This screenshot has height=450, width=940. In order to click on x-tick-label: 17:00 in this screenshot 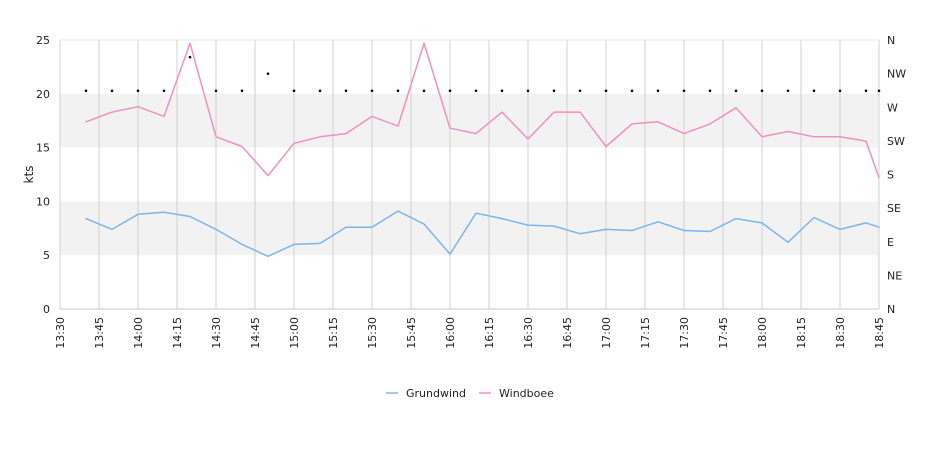, I will do `click(606, 333)`.